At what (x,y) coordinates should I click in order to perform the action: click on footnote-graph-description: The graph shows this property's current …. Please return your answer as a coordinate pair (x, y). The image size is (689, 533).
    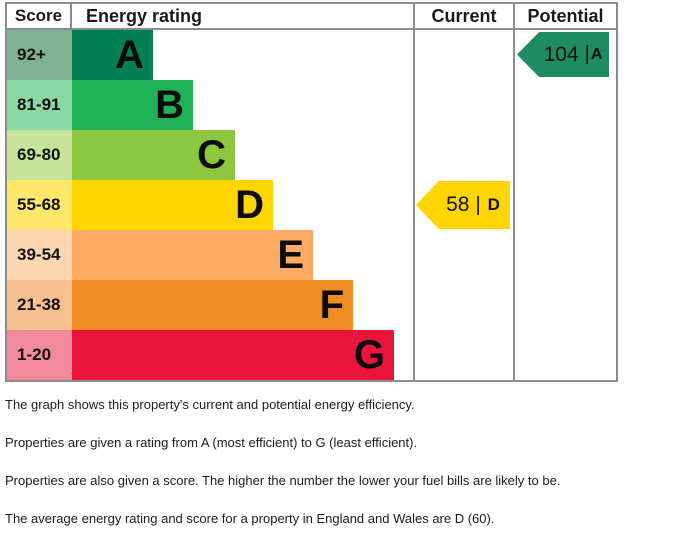
    Looking at the image, I should click on (210, 404).